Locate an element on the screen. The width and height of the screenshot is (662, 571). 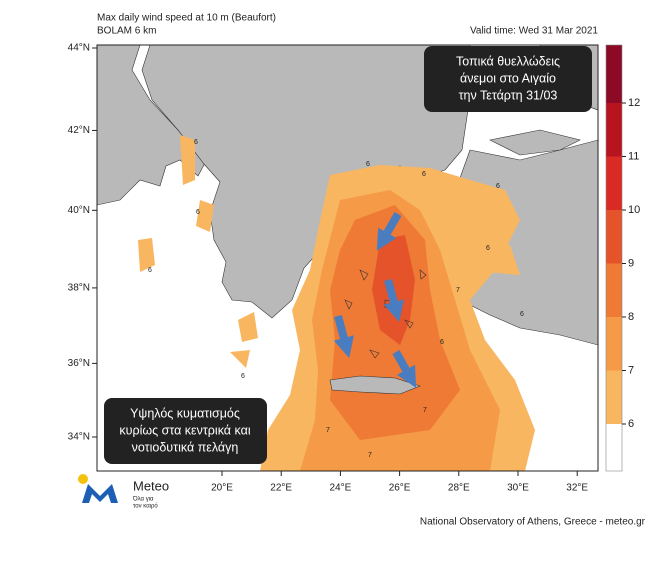
title: Max daily wind speed at 10 m (Beaufort) is located at coordinates (186, 18).